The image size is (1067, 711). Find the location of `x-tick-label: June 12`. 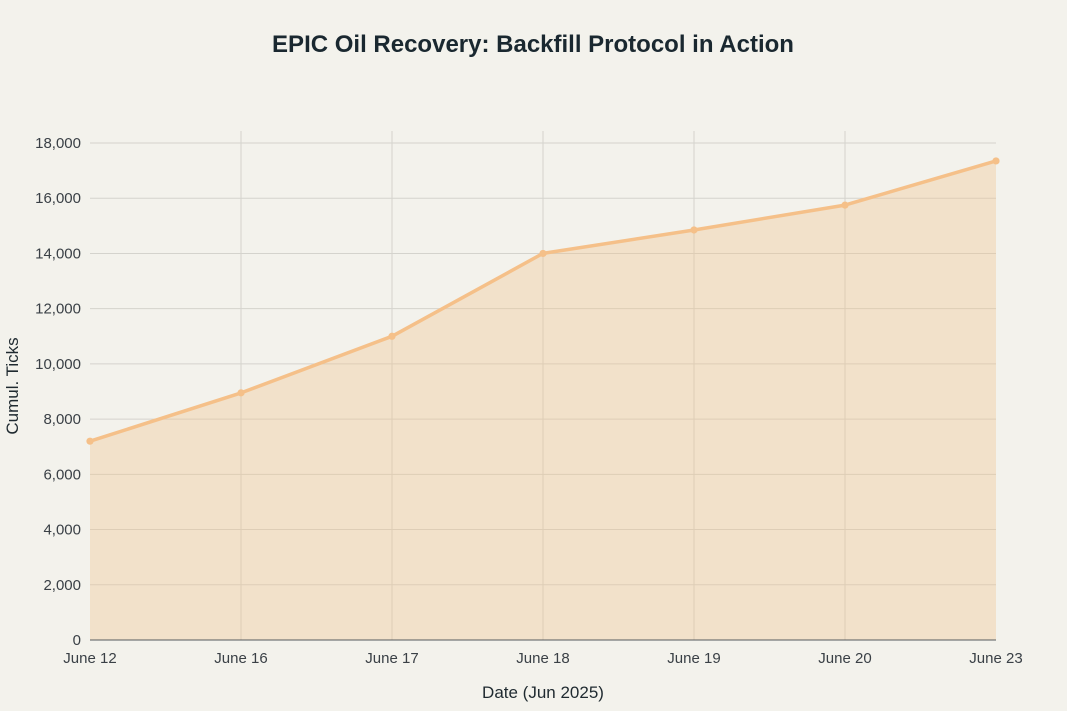

x-tick-label: June 12 is located at coordinates (89, 658).